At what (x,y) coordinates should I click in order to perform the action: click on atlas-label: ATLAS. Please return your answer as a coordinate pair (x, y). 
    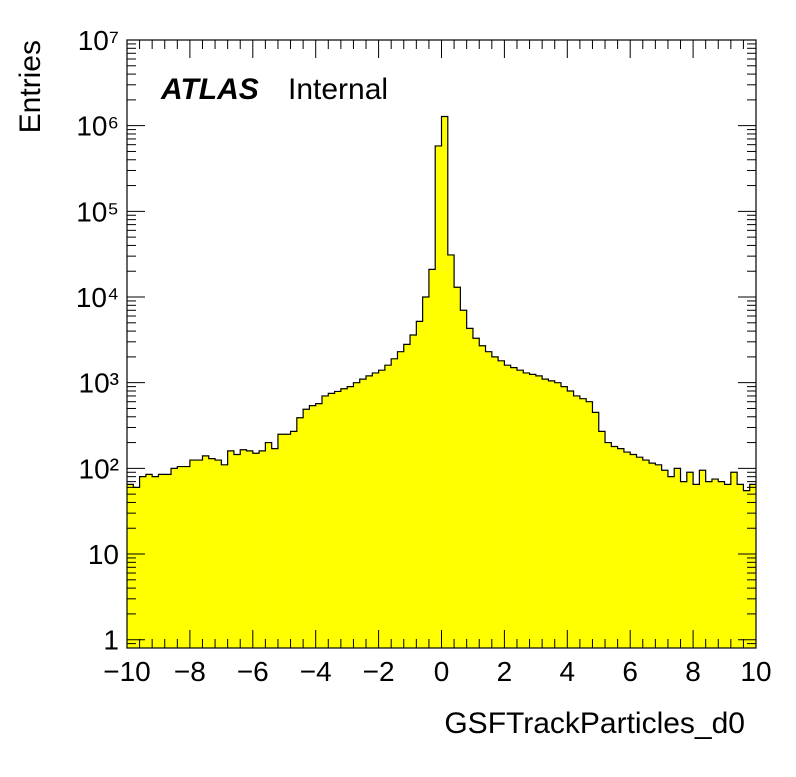
    Looking at the image, I should click on (209, 89).